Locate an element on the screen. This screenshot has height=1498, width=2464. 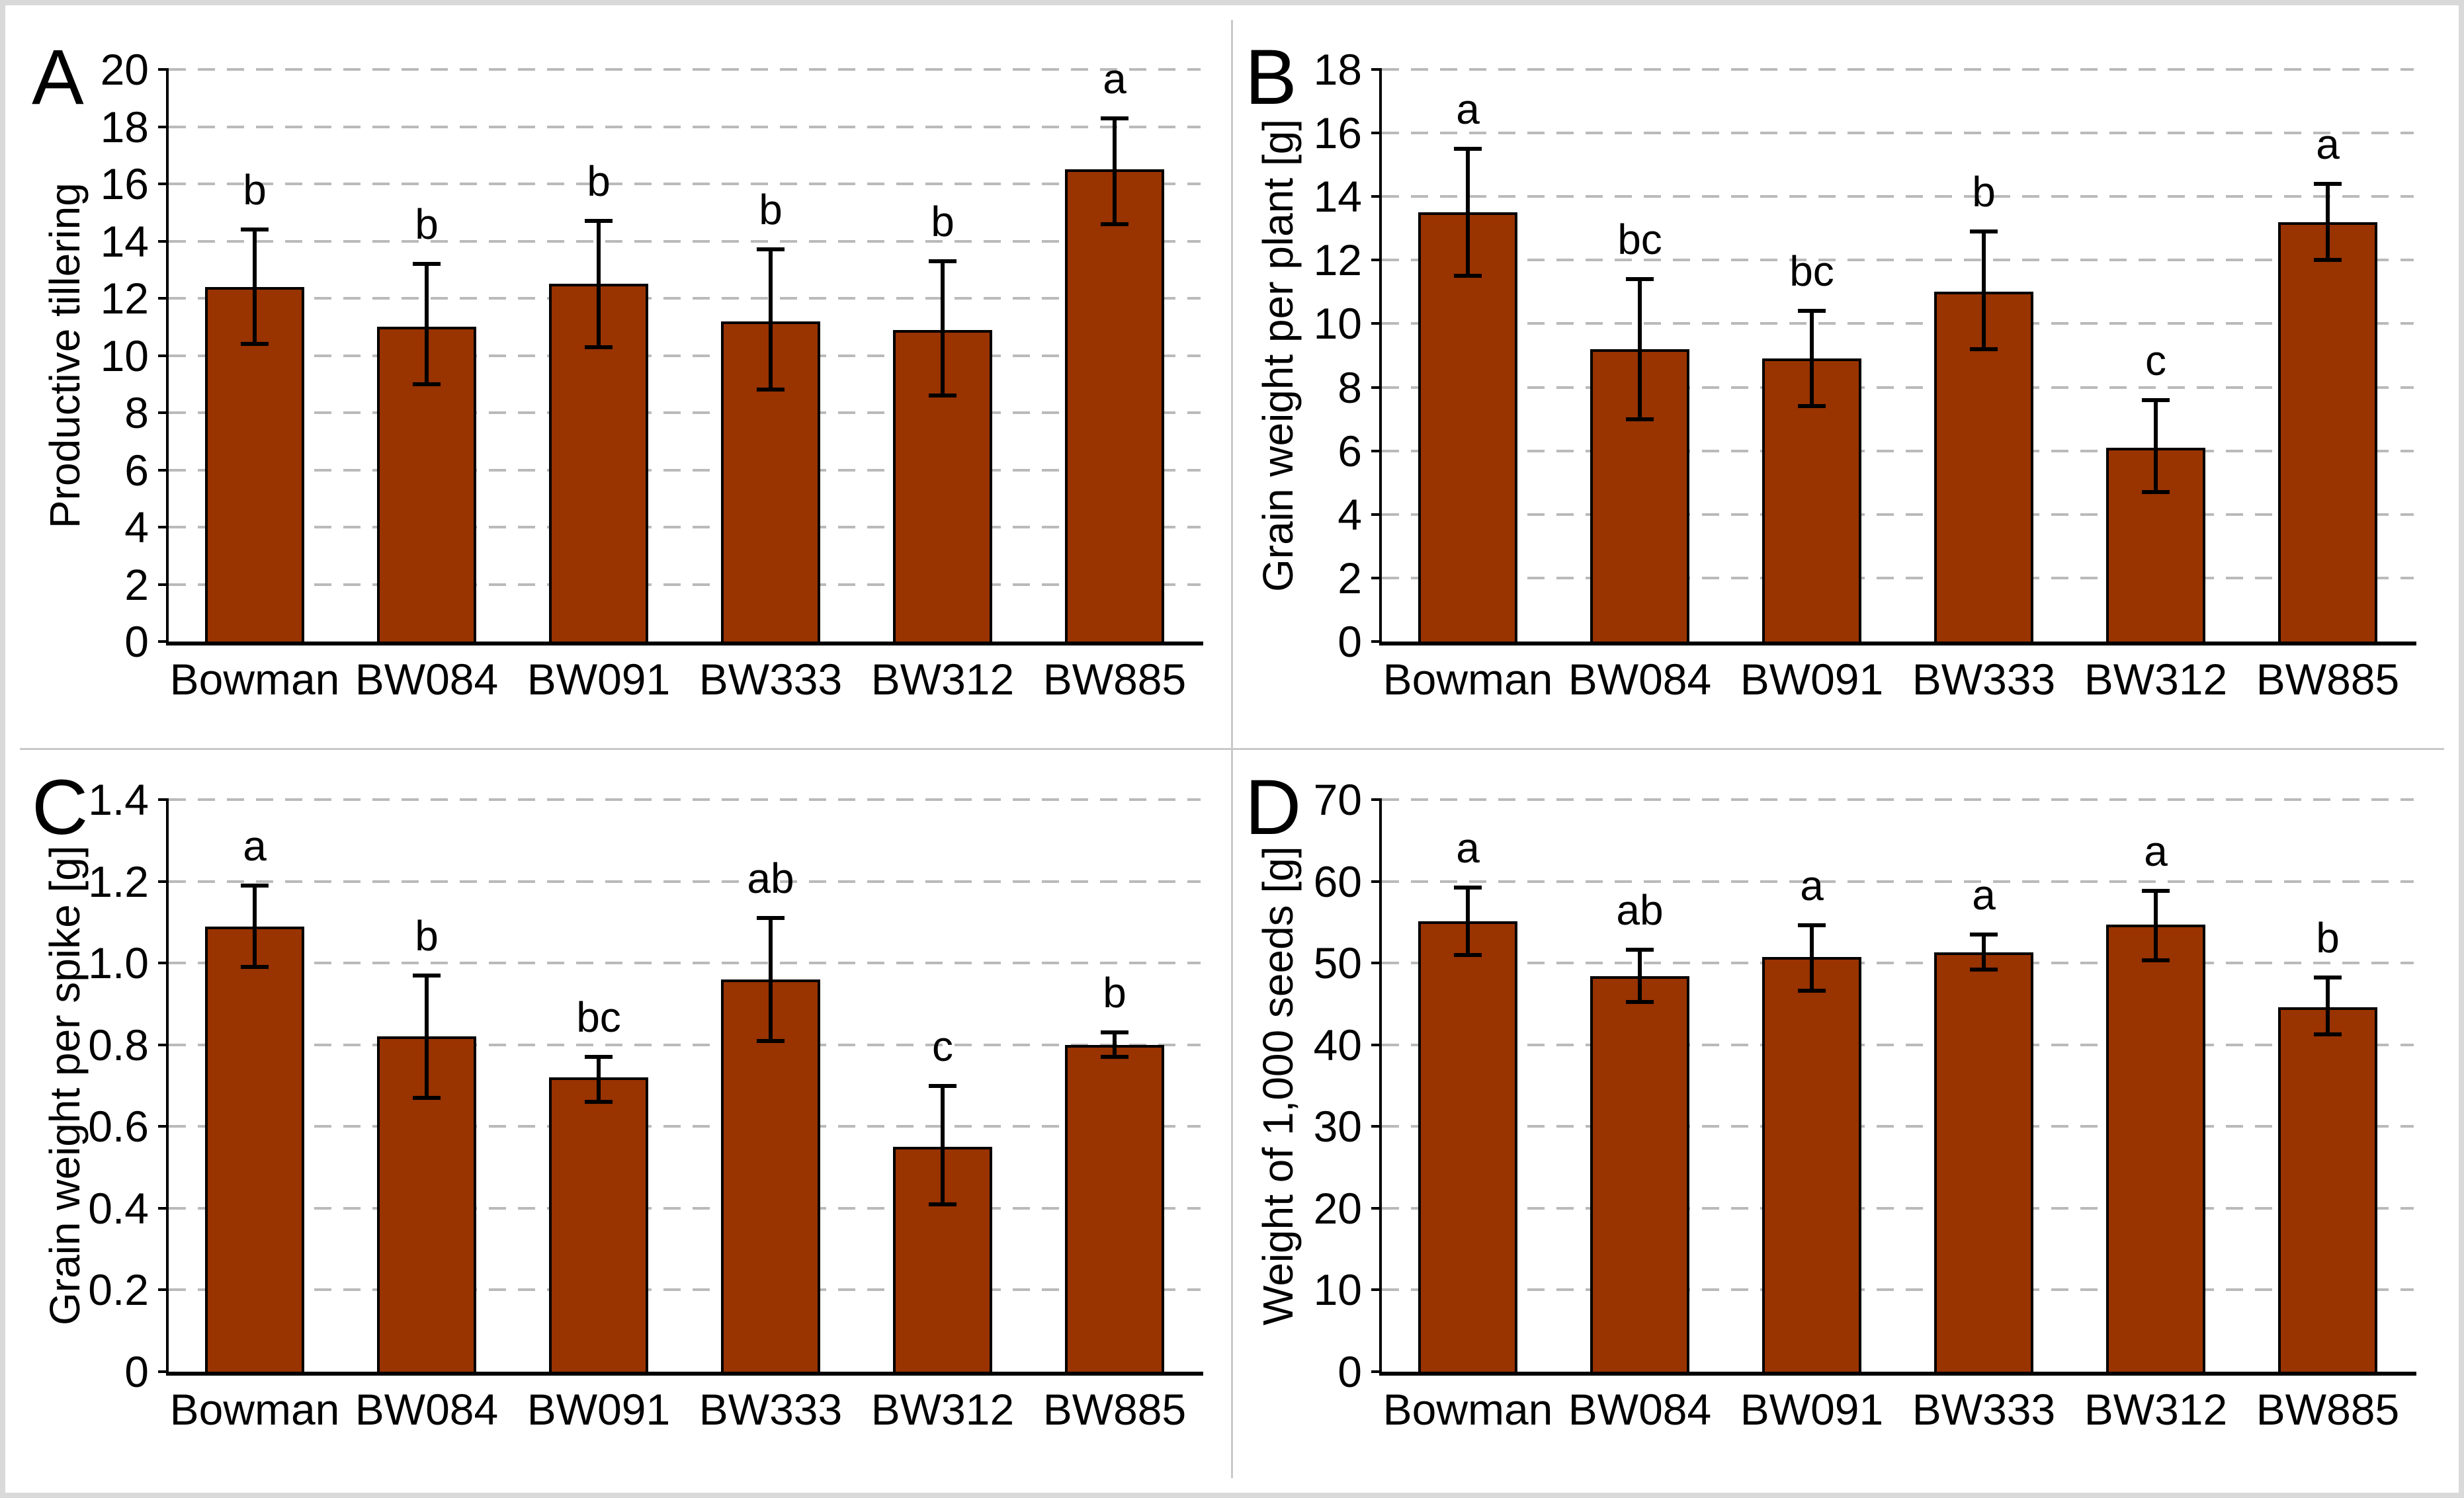
y-tick-label: 12 is located at coordinates (124, 298).